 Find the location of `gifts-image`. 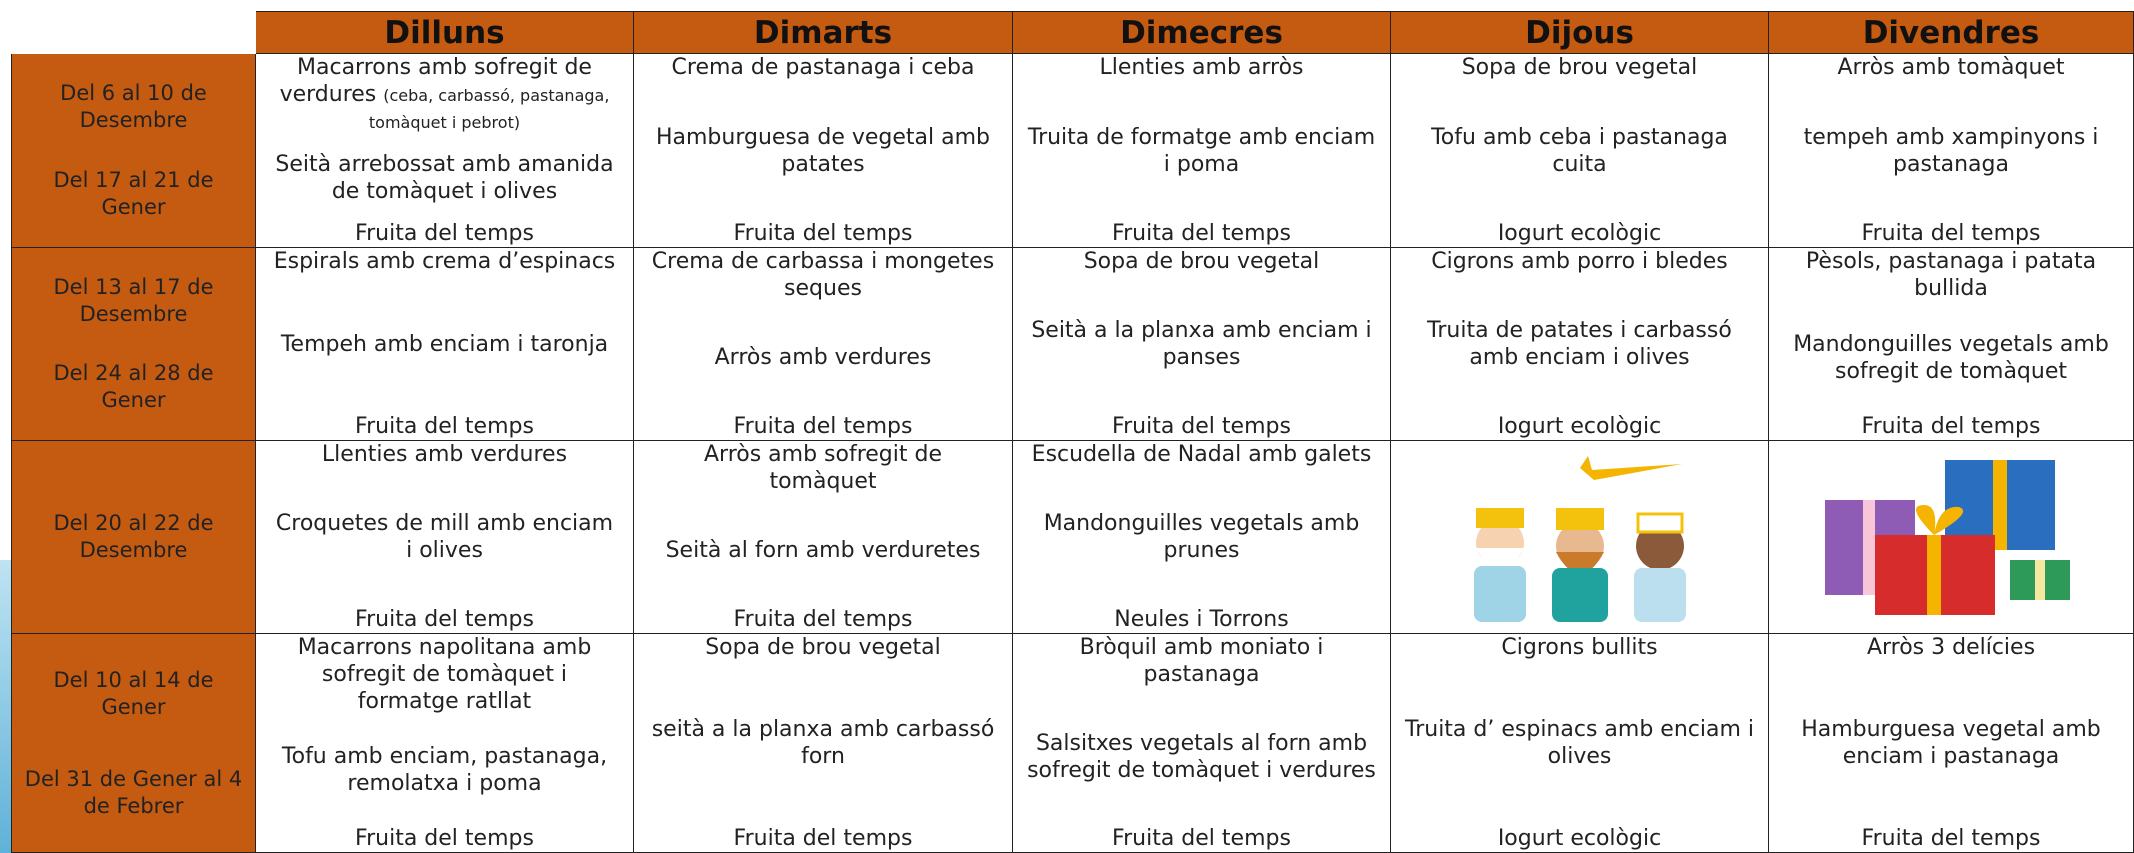

gifts-image is located at coordinates (1947, 537).